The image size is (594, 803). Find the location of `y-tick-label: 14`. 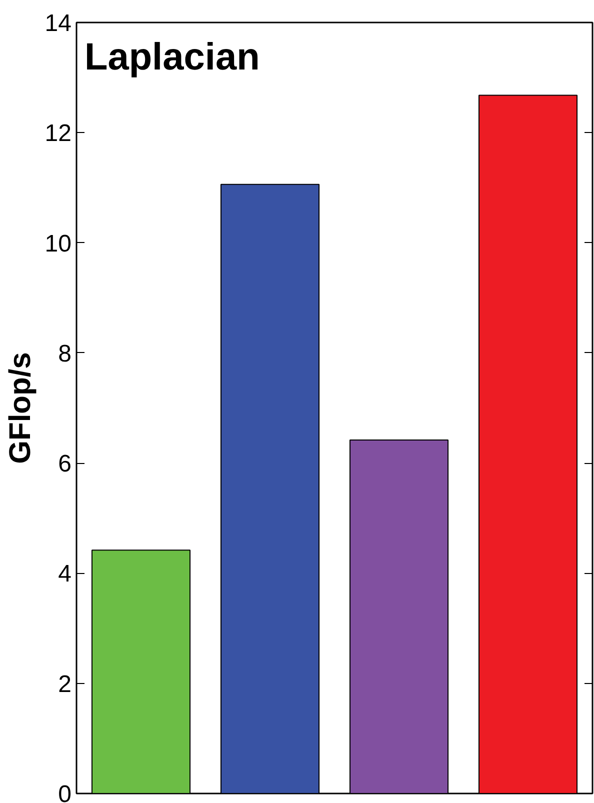

y-tick-label: 14 is located at coordinates (58, 23).